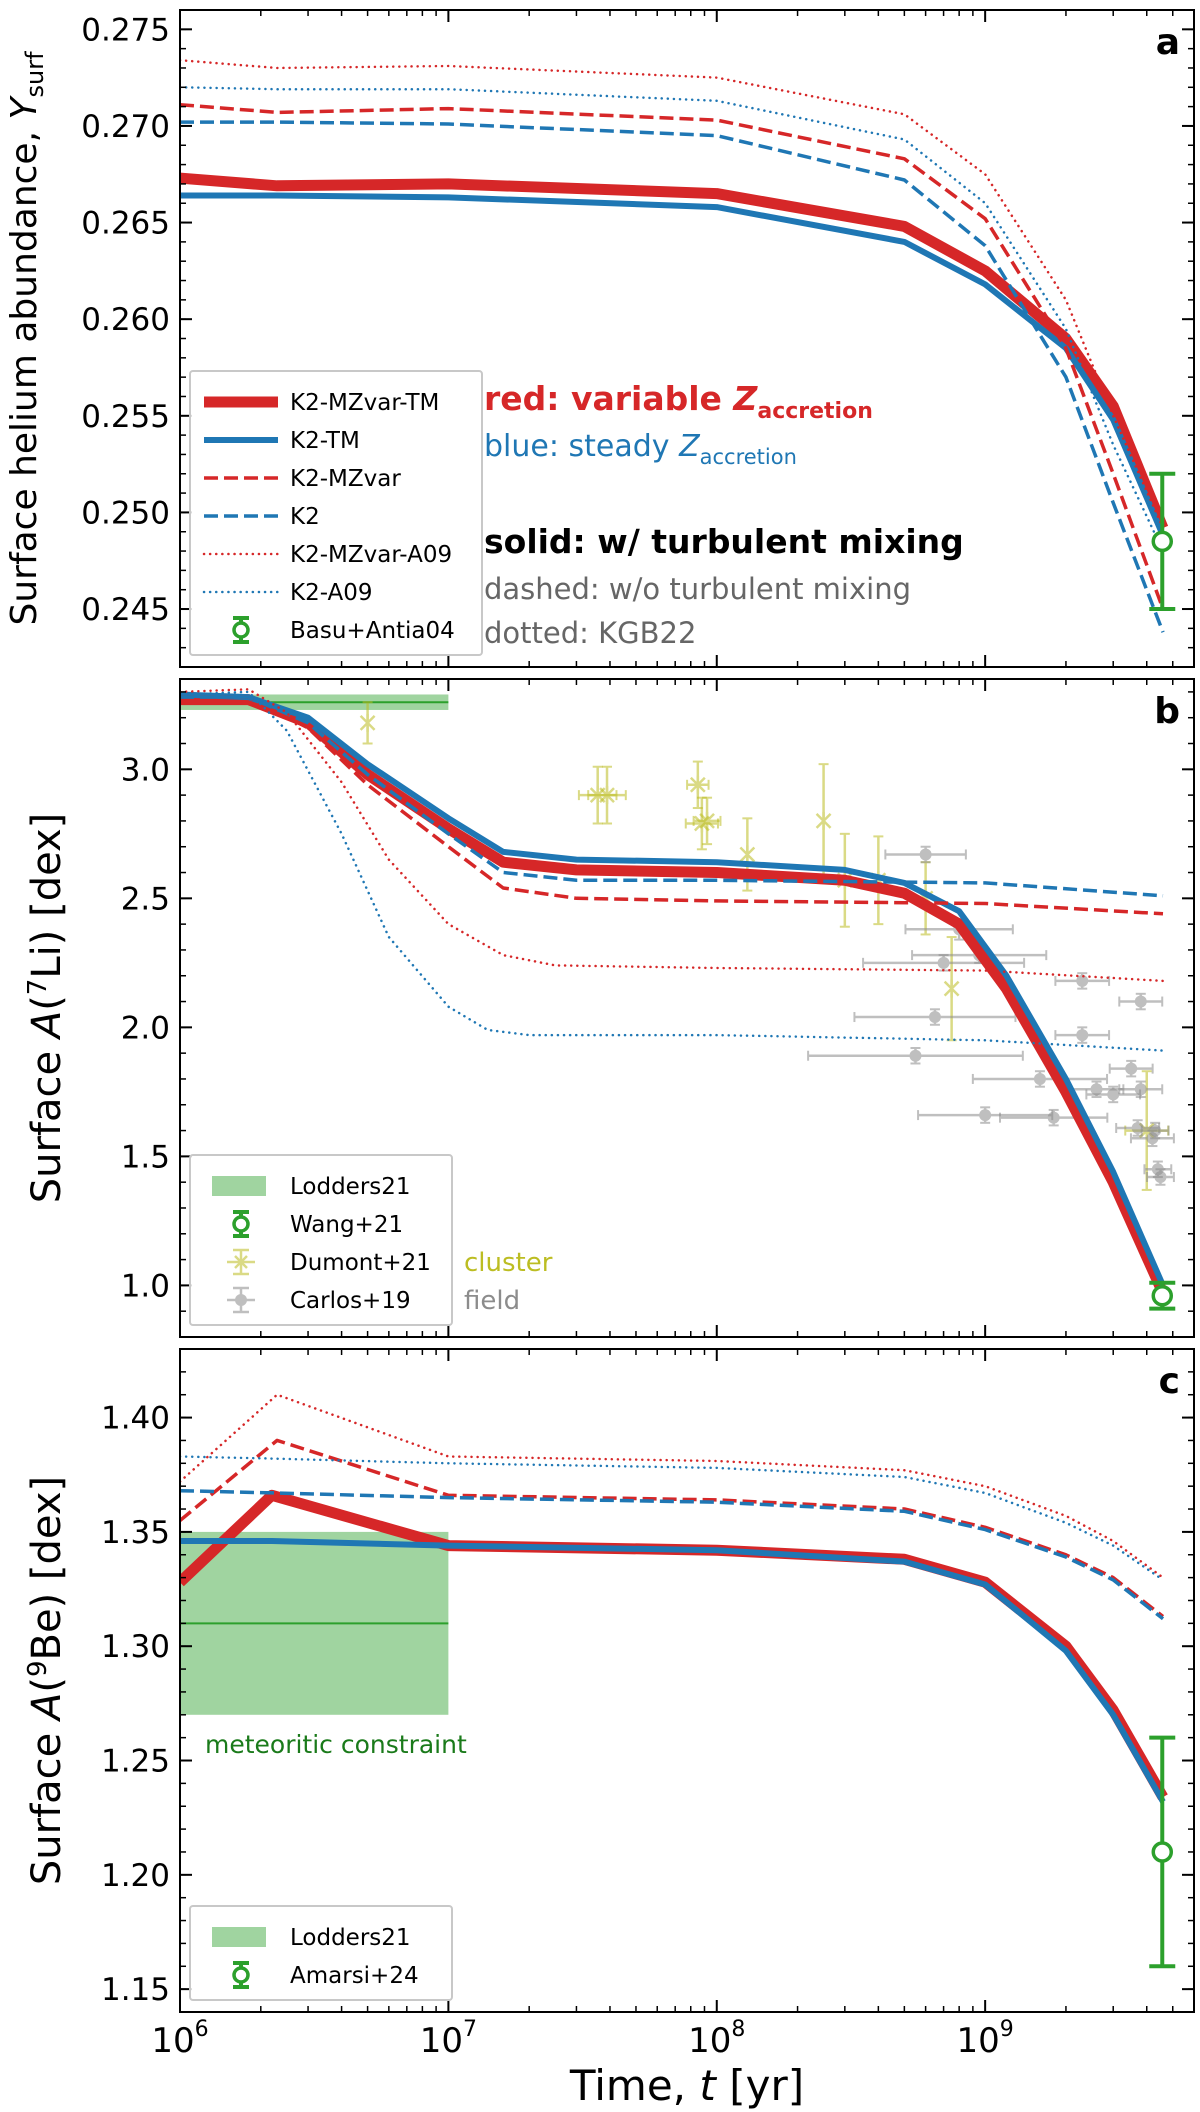 The height and width of the screenshot is (2112, 1200). I want to click on y-tick-label: 3.0, so click(145, 770).